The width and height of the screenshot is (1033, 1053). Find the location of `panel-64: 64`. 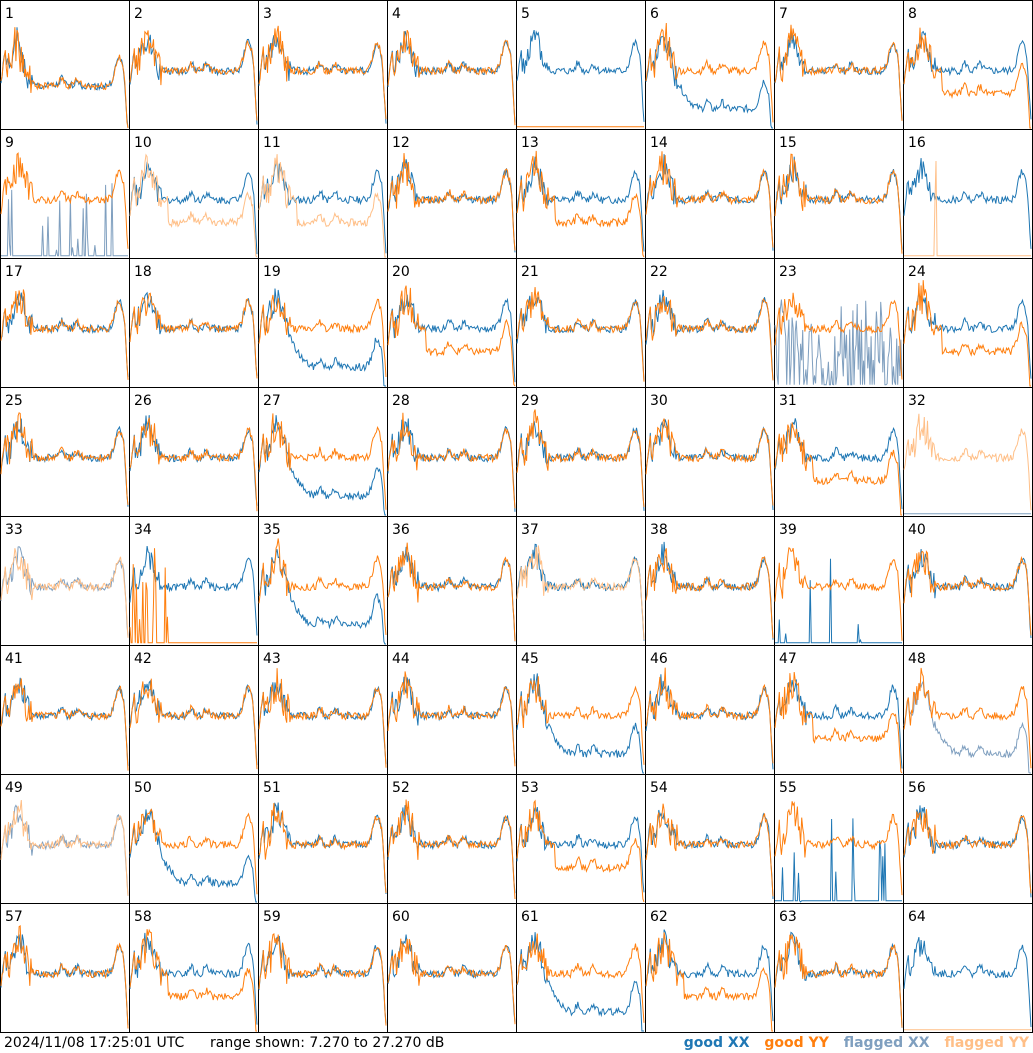

panel-64: 64 is located at coordinates (968, 968).